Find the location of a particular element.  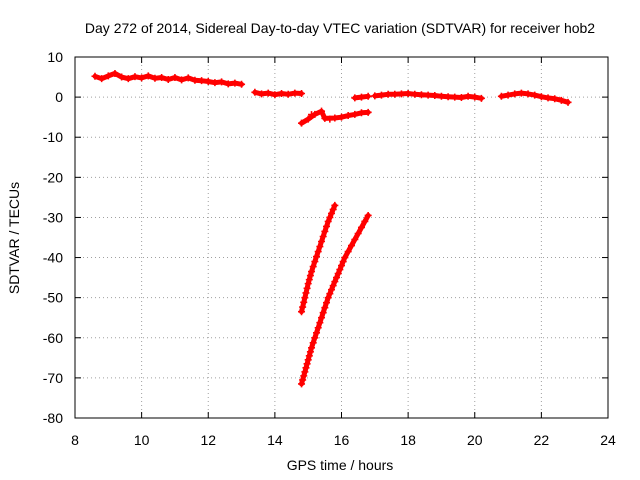

y-tick-label: -70 is located at coordinates (53, 378).